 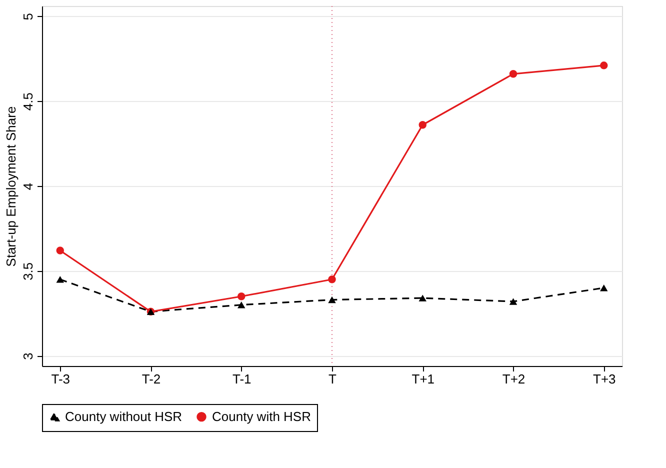 What do you see at coordinates (28, 101) in the screenshot?
I see `y-tick-label: 4.5` at bounding box center [28, 101].